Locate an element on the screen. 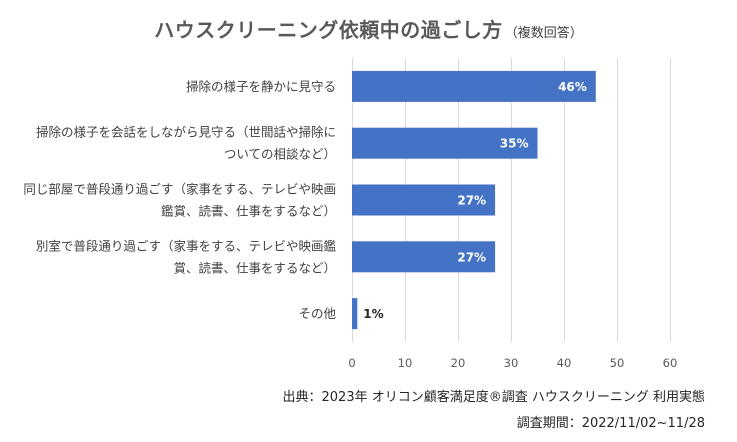  category-label: 掃除の様子を会話をしながら見守る（世間話や掃除に is located at coordinates (186, 132).